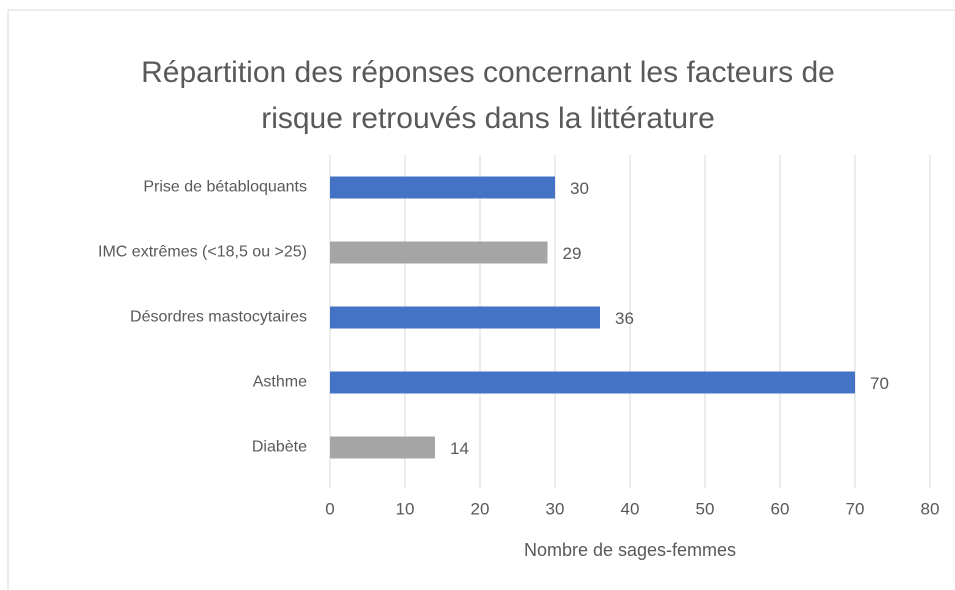 This screenshot has height=590, width=955. What do you see at coordinates (280, 382) in the screenshot?
I see `y-tick-label: Asthme` at bounding box center [280, 382].